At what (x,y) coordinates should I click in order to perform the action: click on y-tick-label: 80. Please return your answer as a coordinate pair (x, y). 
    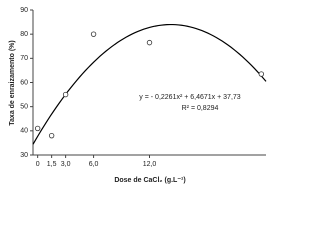
    Looking at the image, I should click on (24, 34).